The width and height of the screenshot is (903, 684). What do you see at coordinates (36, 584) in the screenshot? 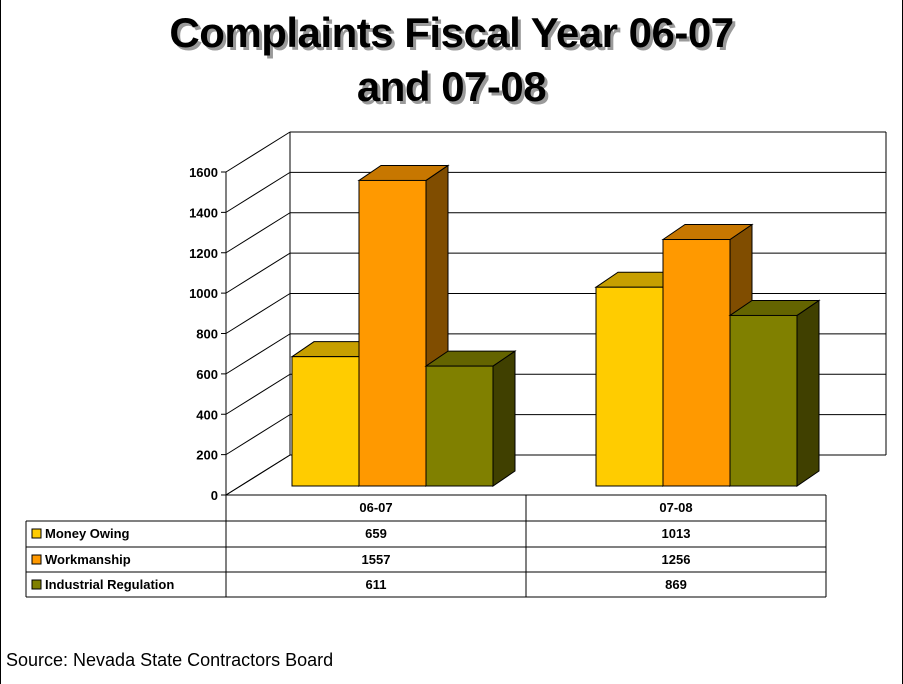
I see `legend-key-industrial-regulation` at bounding box center [36, 584].